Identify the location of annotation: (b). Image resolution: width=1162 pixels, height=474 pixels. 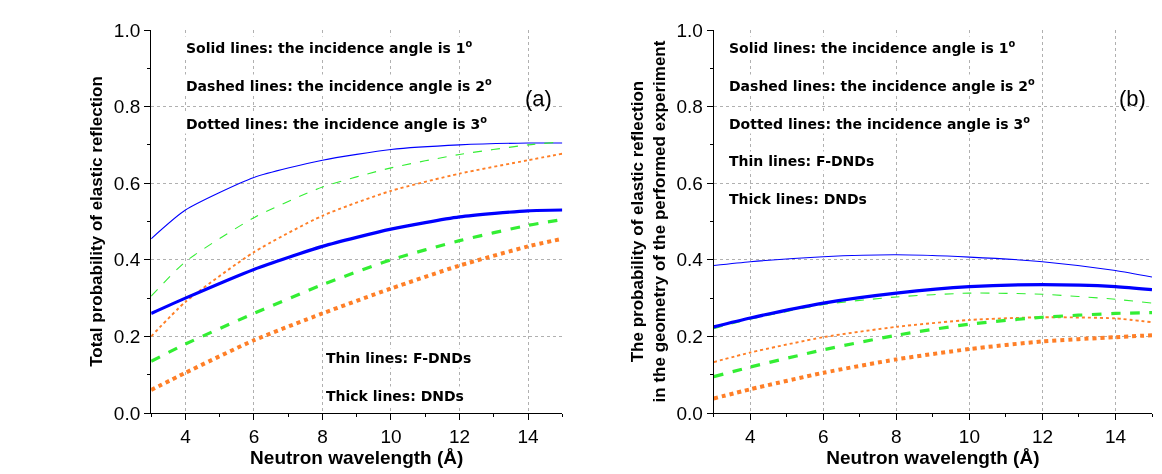
(1132, 98).